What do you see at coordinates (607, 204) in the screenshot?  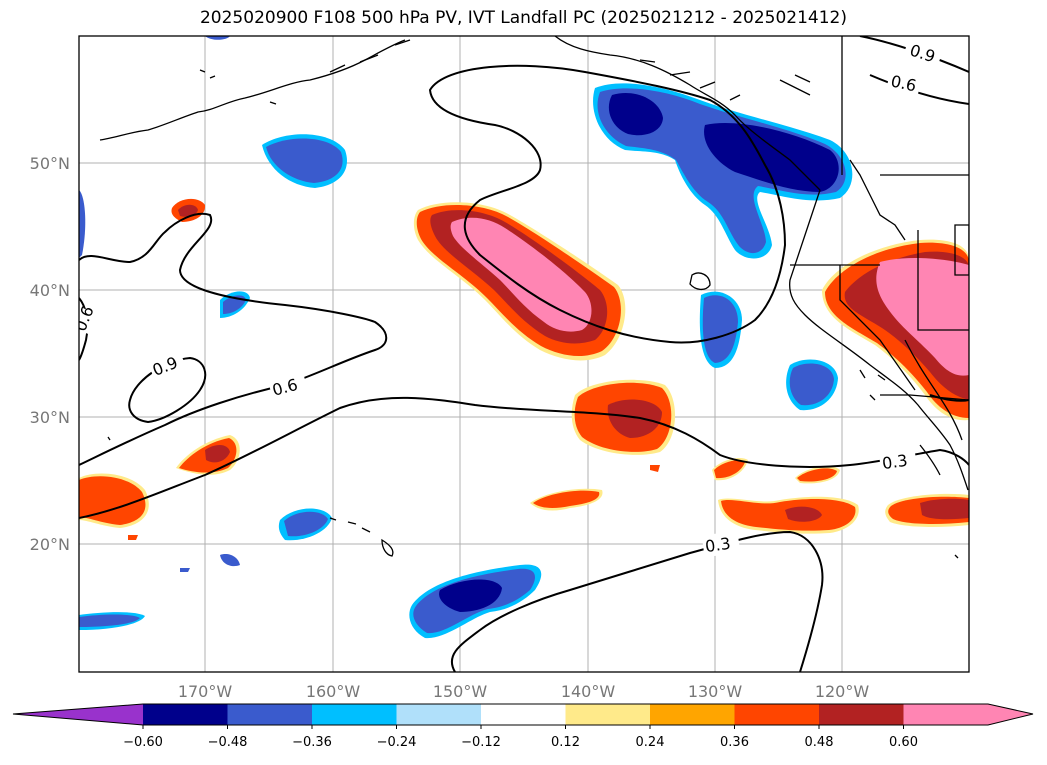 I see `contour-0.6-ridge` at bounding box center [607, 204].